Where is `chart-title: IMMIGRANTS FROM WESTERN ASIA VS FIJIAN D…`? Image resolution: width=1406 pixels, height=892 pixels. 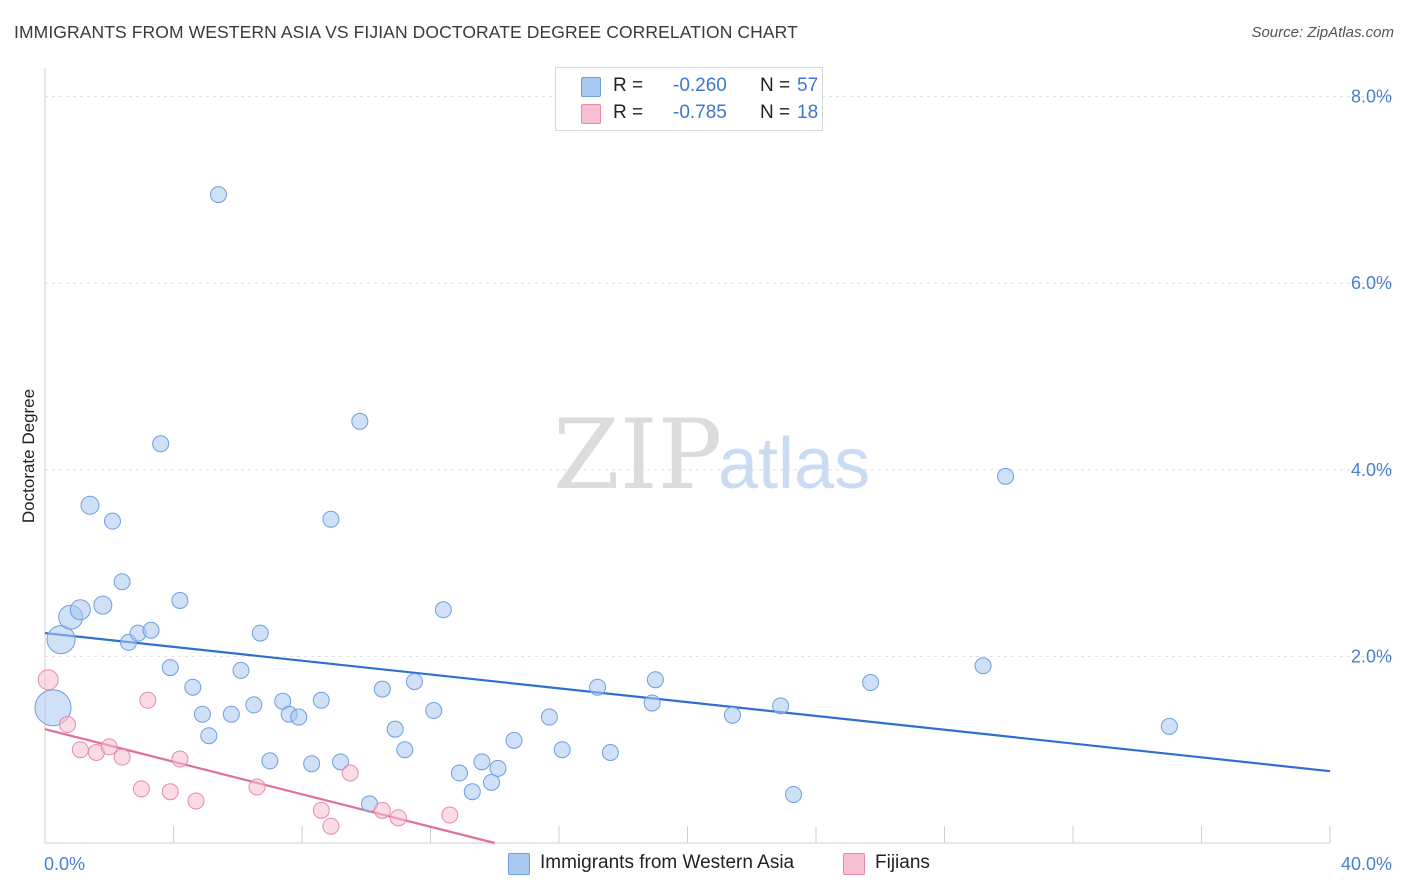
chart-title: IMMIGRANTS FROM WESTERN ASIA VS FIJIAN D… is located at coordinates (406, 32).